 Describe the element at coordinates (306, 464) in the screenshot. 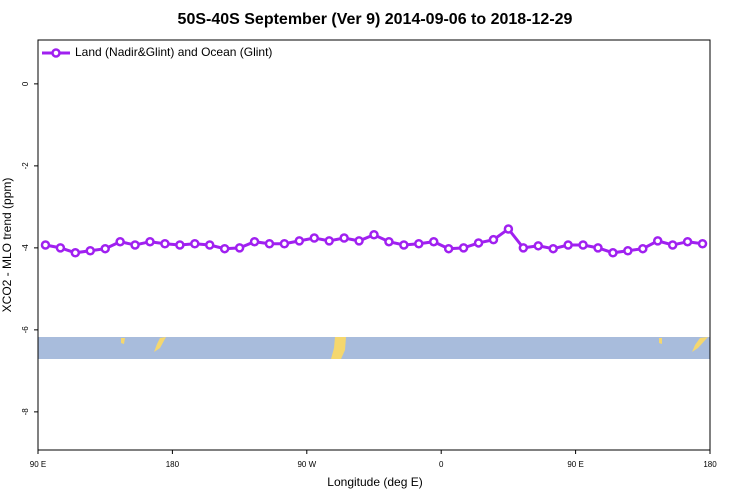

I see `x-tick-label: 90 W` at that location.